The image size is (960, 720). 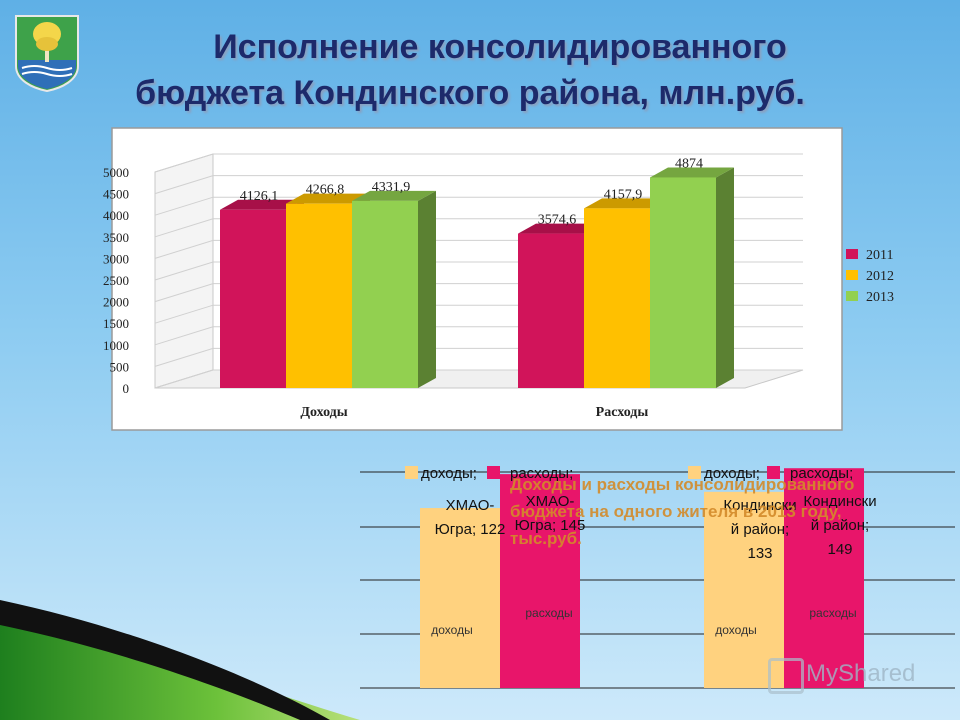 What do you see at coordinates (824, 578) in the screenshot?
I see `per-capita-bar-расходы-1` at bounding box center [824, 578].